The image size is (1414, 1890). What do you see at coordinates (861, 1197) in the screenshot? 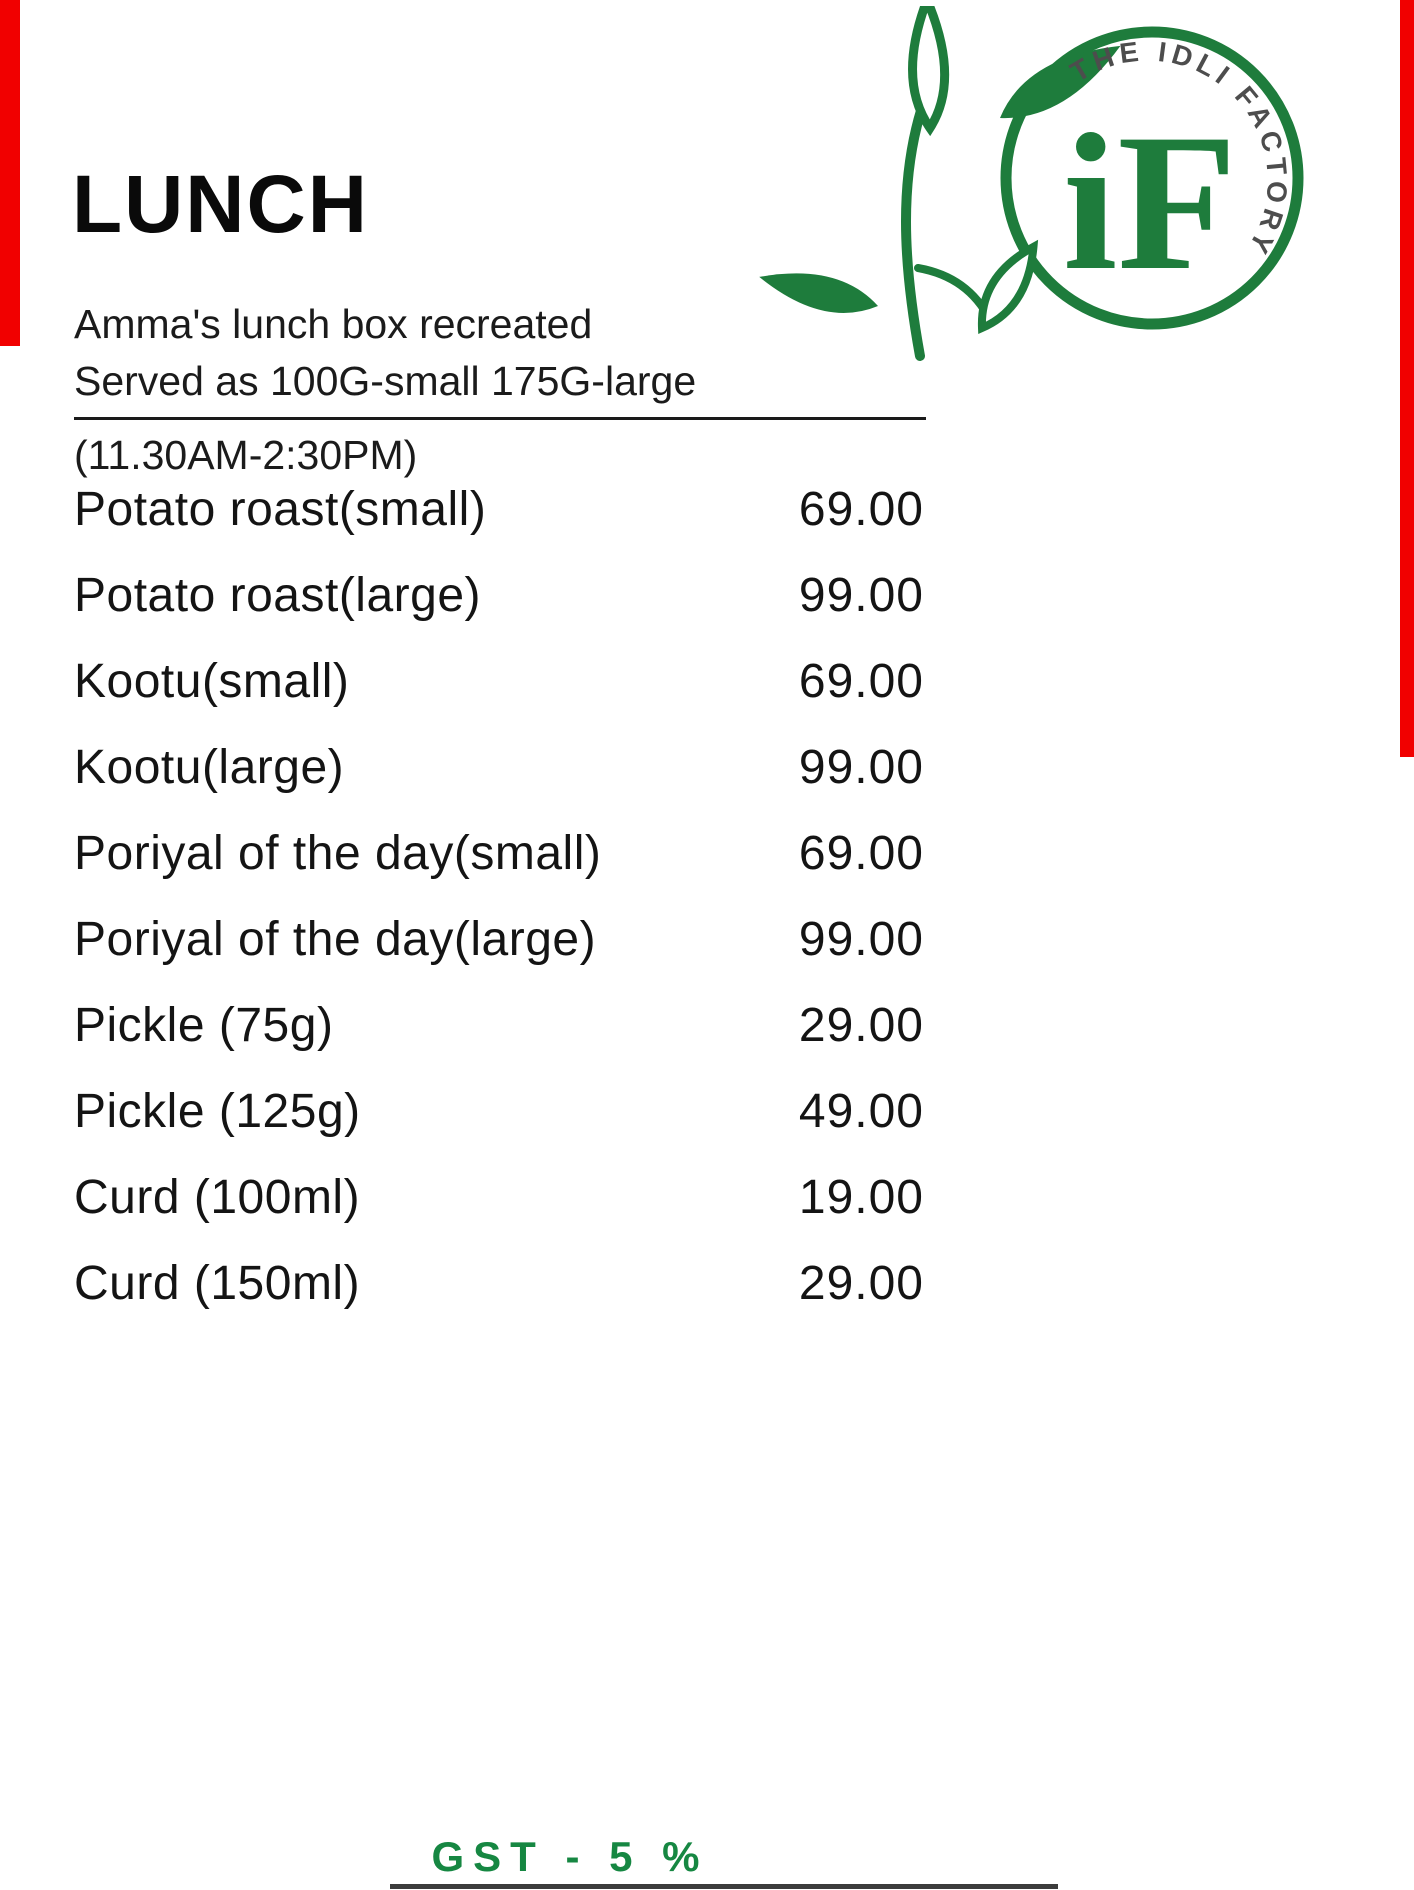
I see `menu-item-price: 19.00` at bounding box center [861, 1197].